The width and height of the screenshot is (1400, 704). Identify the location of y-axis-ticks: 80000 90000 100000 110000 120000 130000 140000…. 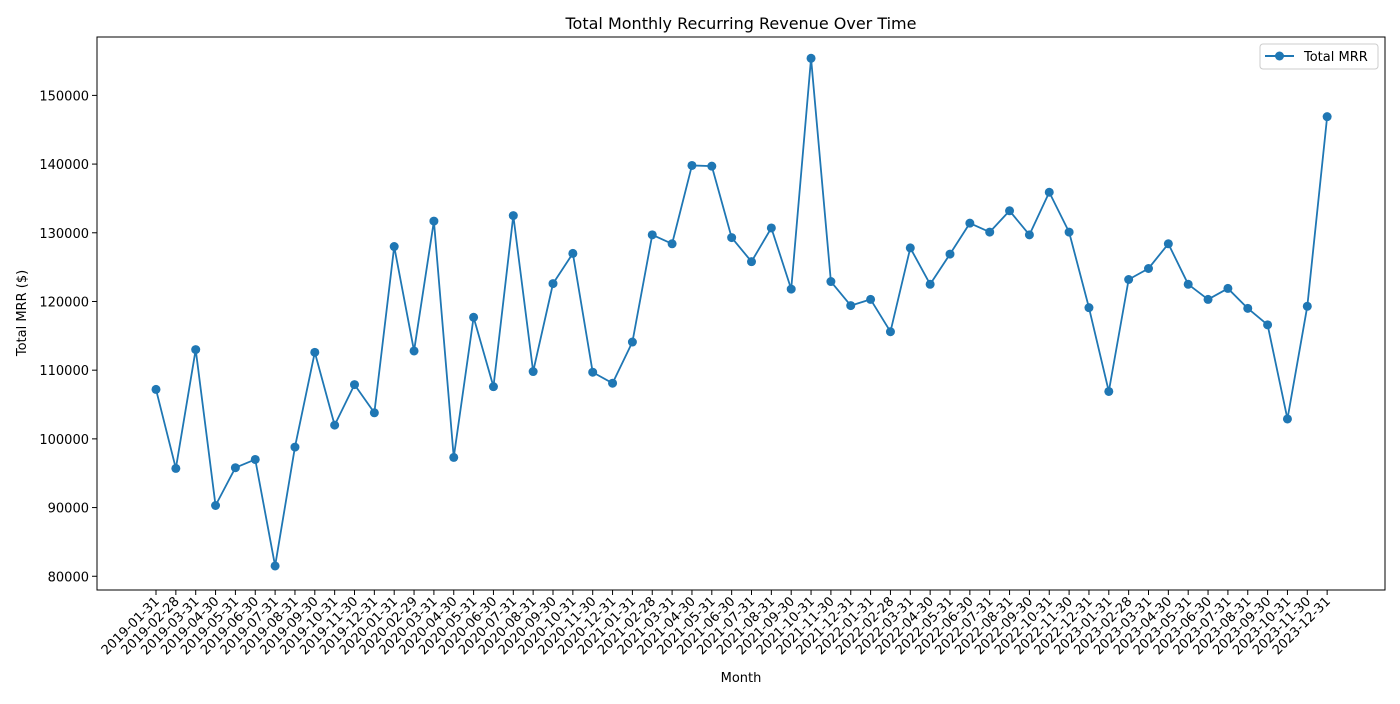
(68, 337).